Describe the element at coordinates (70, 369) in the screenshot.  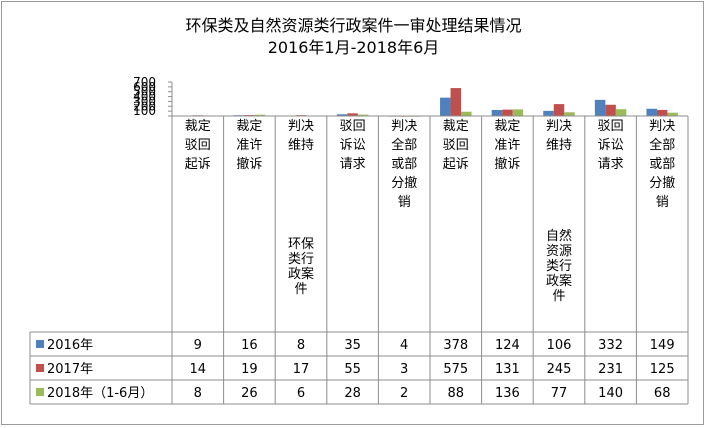
I see `legend-label: 2017年` at that location.